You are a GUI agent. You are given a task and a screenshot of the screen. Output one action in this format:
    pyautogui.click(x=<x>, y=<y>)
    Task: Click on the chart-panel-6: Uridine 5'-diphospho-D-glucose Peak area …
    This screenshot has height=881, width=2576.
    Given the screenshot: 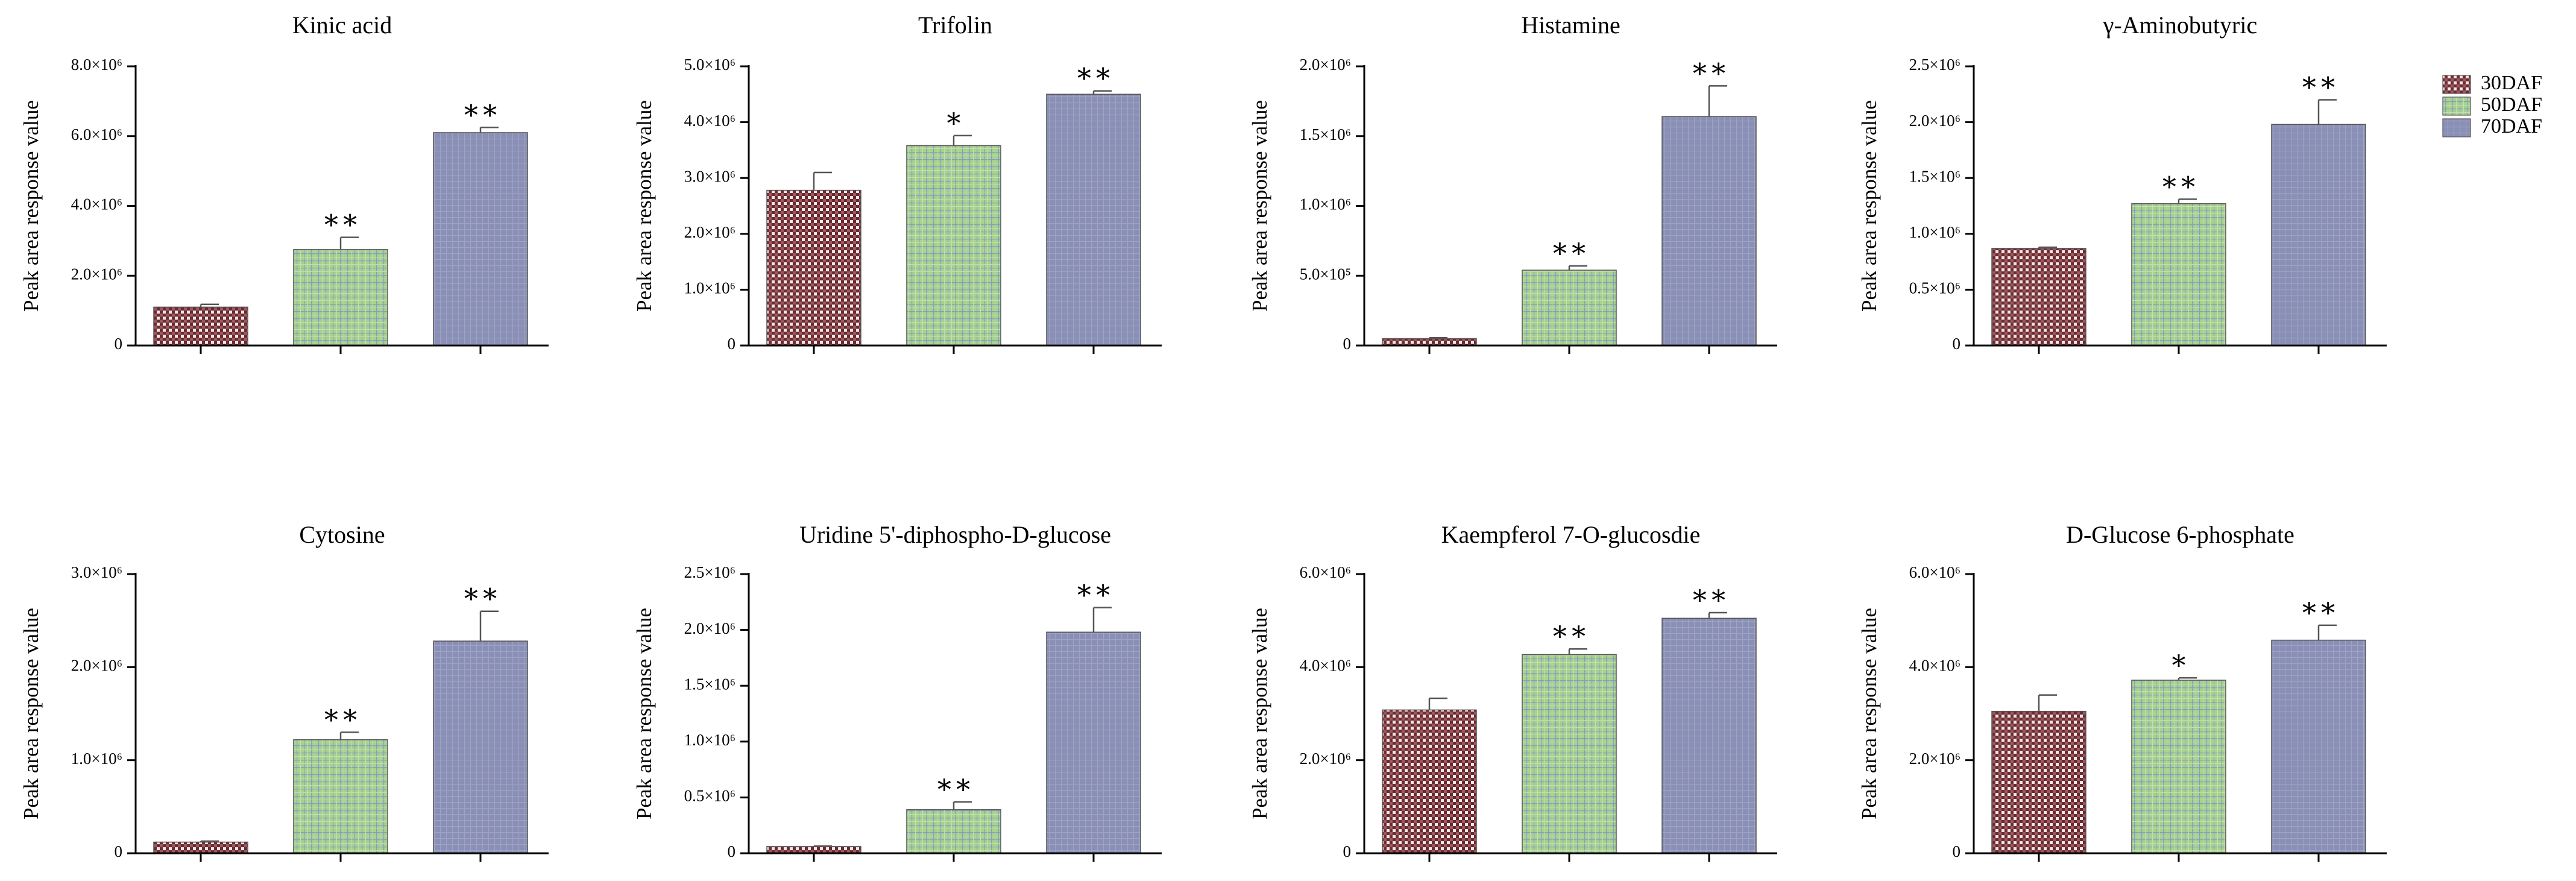 What is the action you would take?
    pyautogui.click(x=897, y=691)
    